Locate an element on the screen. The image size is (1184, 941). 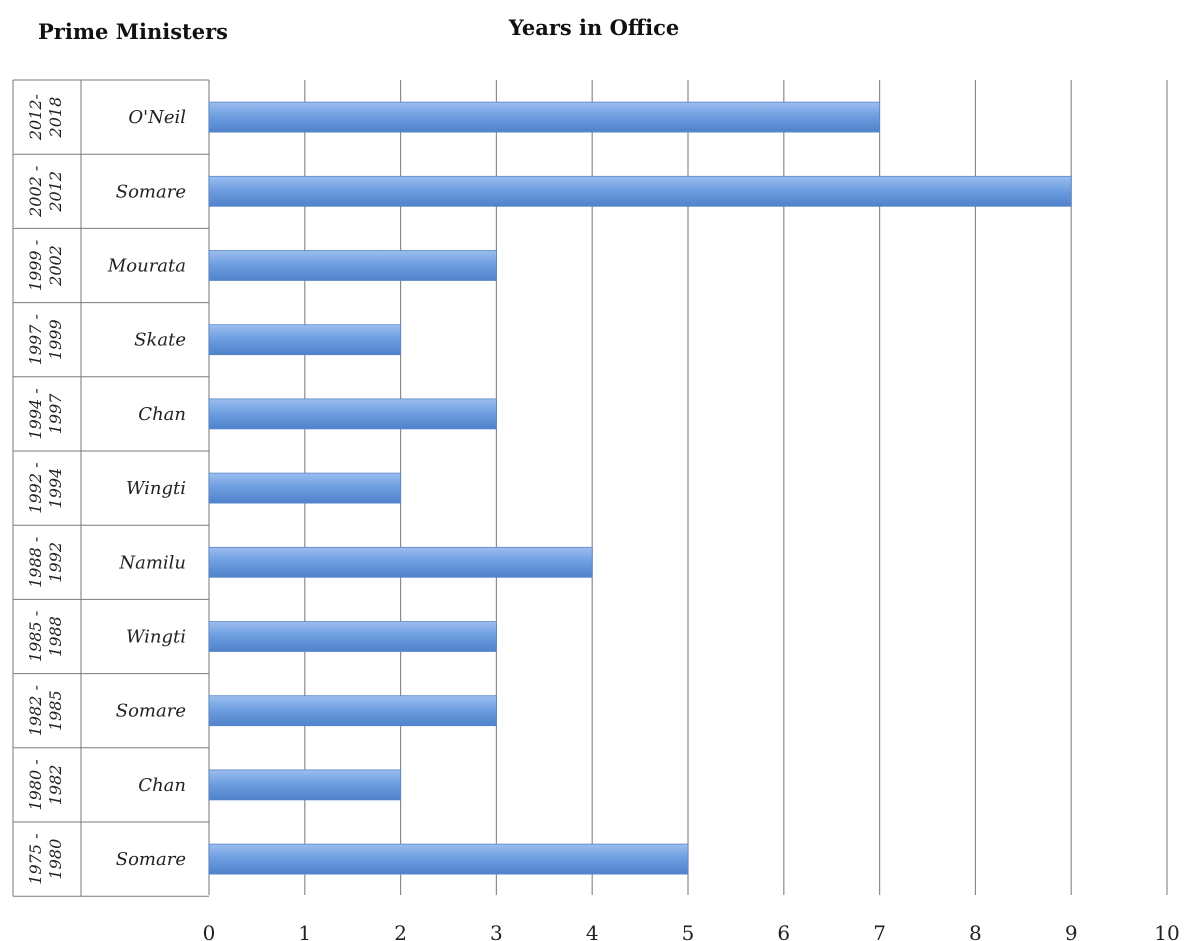
period-start: 1997 - is located at coordinates (35, 339).